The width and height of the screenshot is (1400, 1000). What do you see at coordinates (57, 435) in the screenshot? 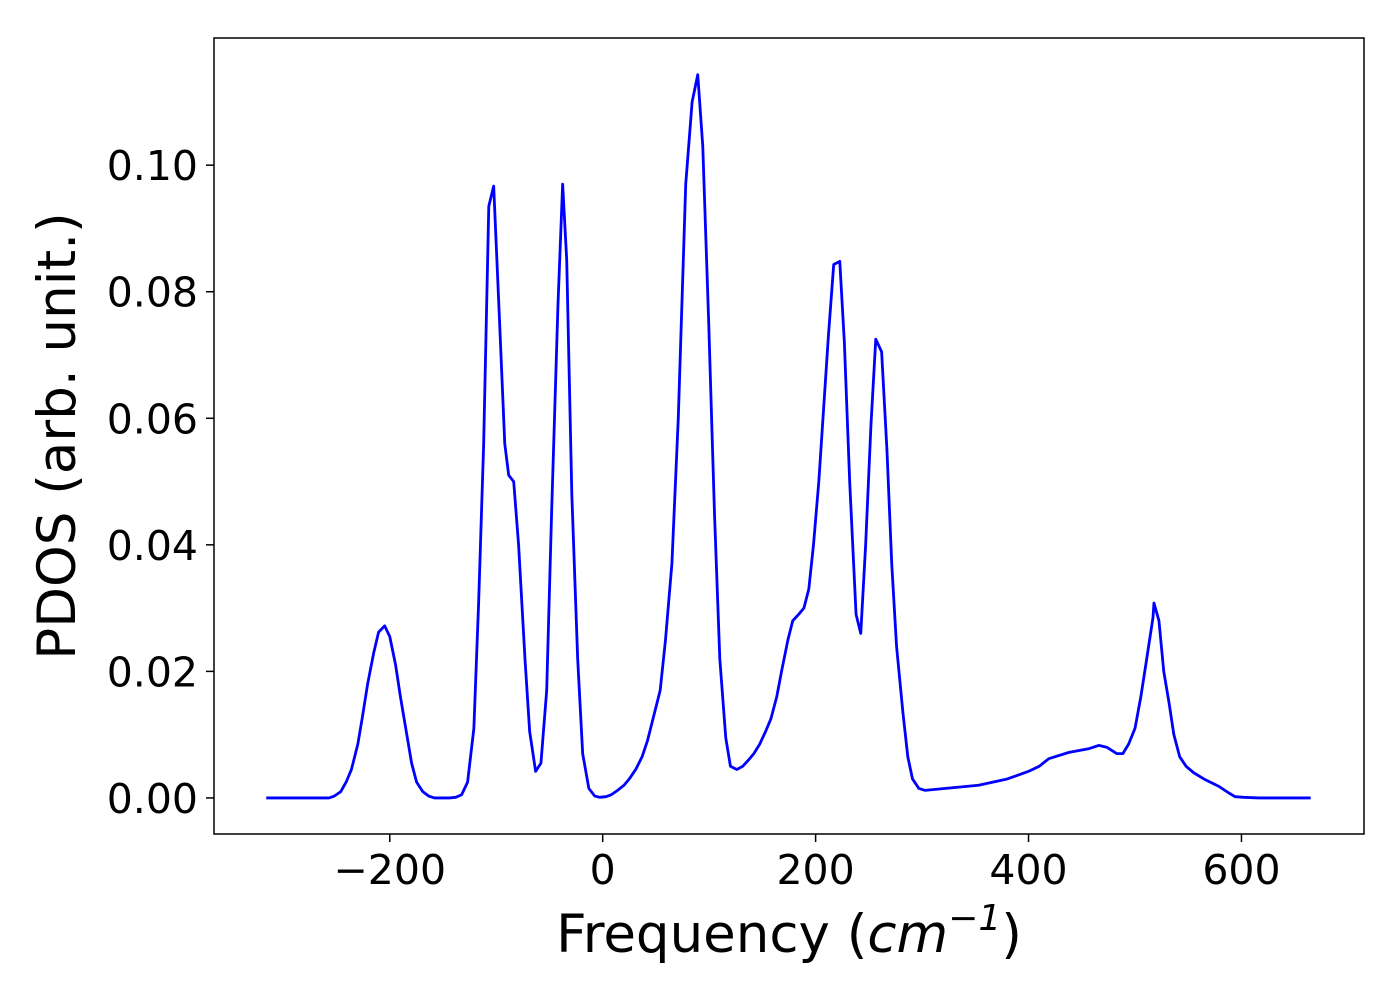
I see `y-axis-label: PDOS (arb. unit.)` at bounding box center [57, 435].